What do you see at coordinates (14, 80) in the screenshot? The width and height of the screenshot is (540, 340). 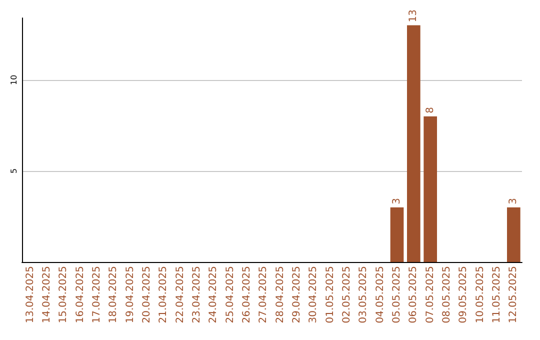 I see `y-tick-label: 10` at bounding box center [14, 80].